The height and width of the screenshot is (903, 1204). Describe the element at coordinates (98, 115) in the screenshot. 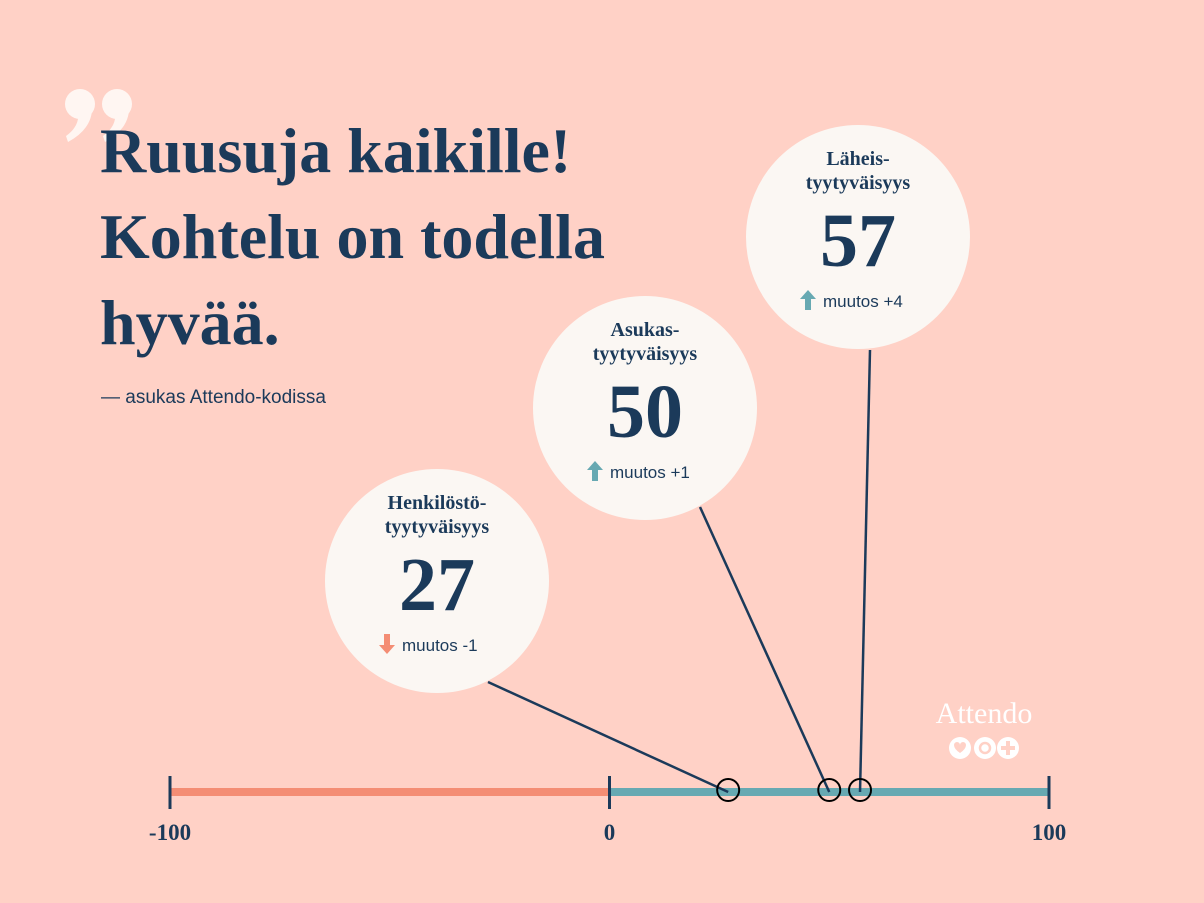

I see `quote-mark` at that location.